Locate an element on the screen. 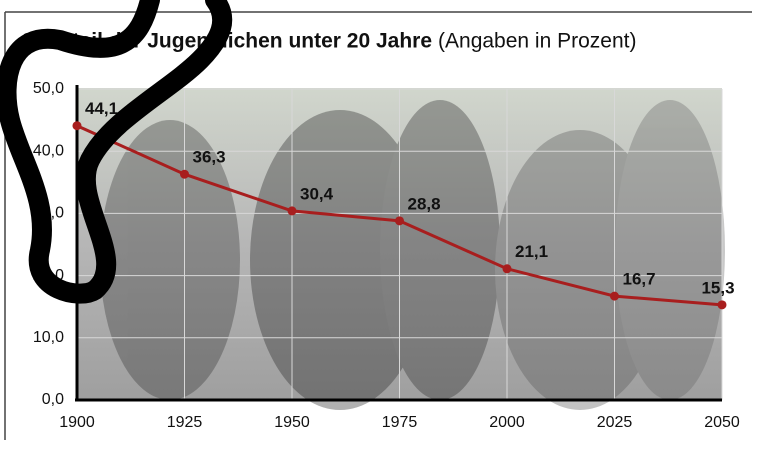  data-label: 15,3 is located at coordinates (717, 287).